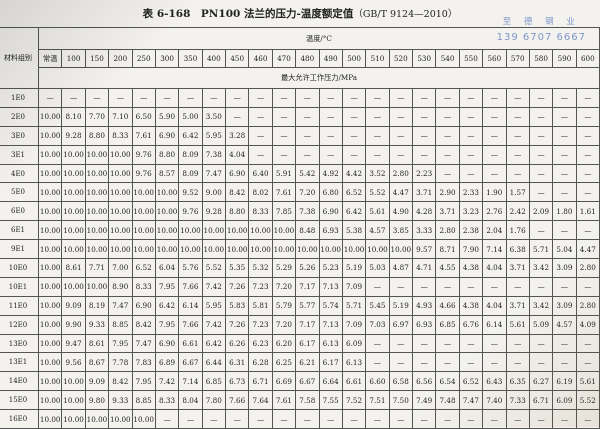 The image size is (600, 429). What do you see at coordinates (354, 305) in the screenshot?
I see `pressure-cell: 5.71` at bounding box center [354, 305].